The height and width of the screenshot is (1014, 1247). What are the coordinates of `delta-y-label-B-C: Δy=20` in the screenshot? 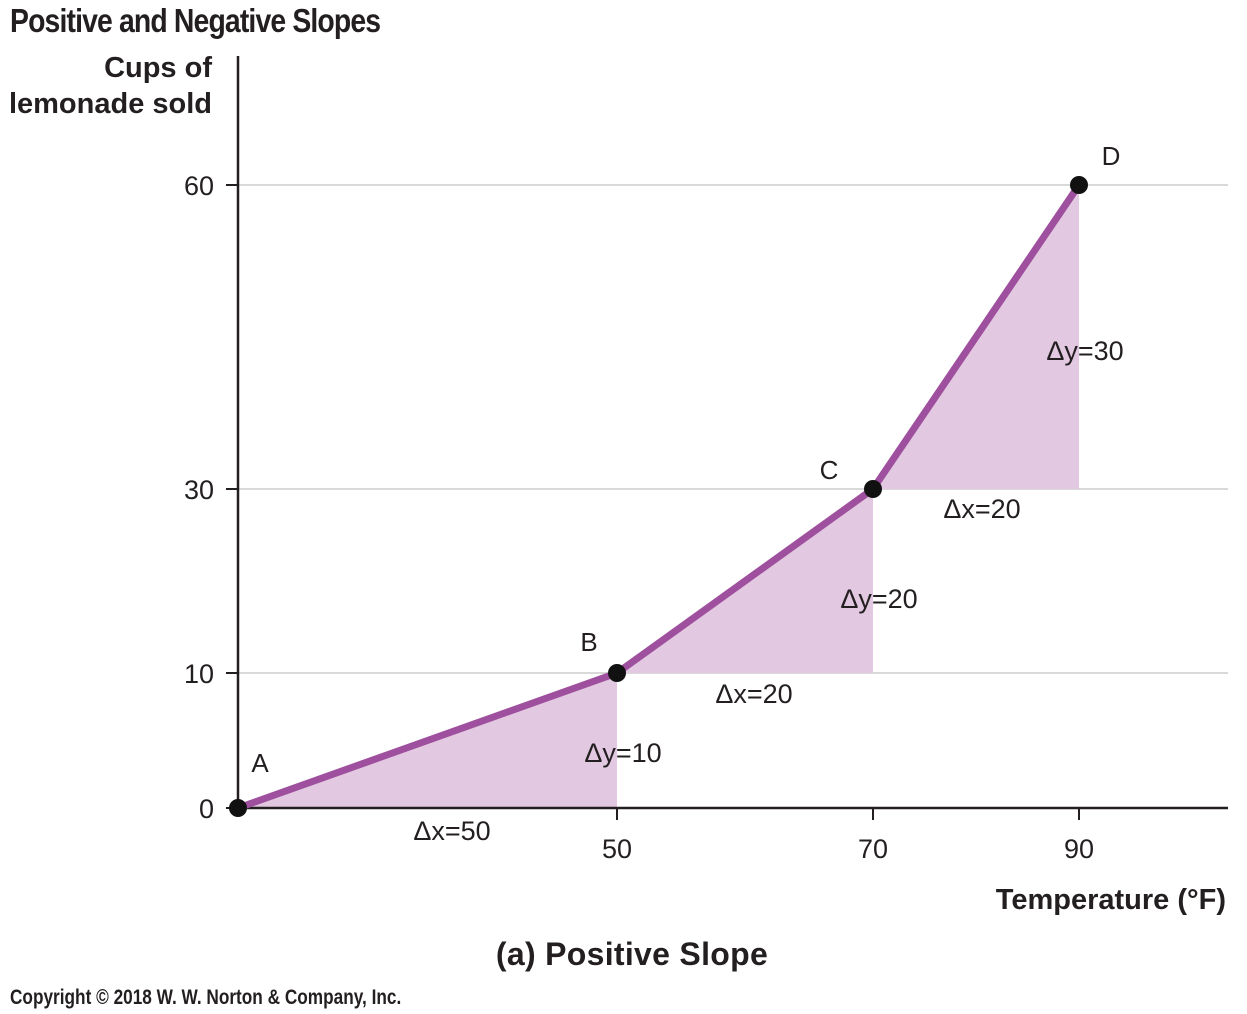 It's located at (878, 599).